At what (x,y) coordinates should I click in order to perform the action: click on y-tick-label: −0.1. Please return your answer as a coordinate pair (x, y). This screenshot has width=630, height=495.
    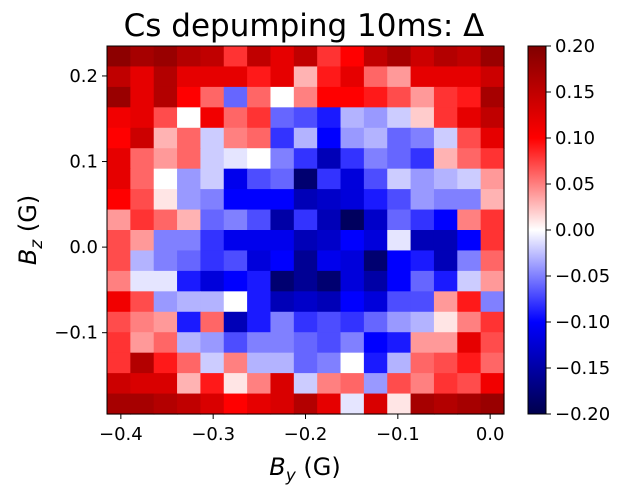
    Looking at the image, I should click on (76, 333).